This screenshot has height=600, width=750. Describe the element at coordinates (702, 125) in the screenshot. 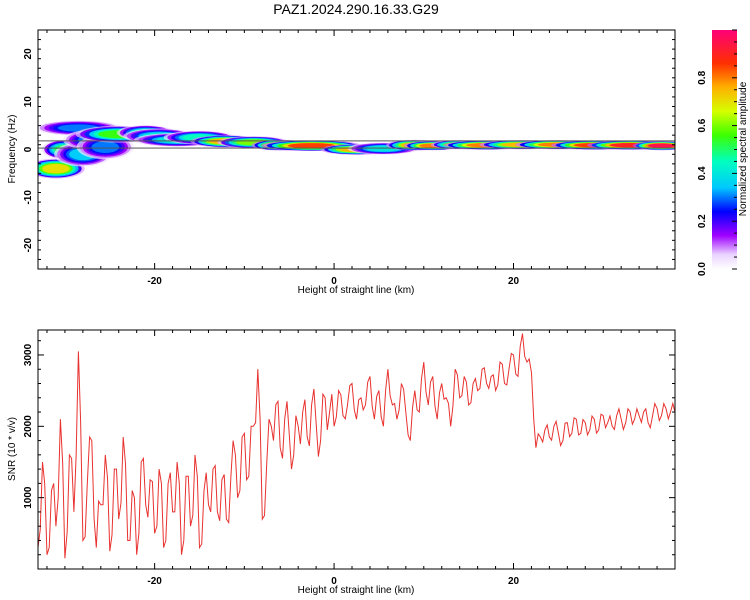

I see `colorbar-tick-label: 0.6` at that location.